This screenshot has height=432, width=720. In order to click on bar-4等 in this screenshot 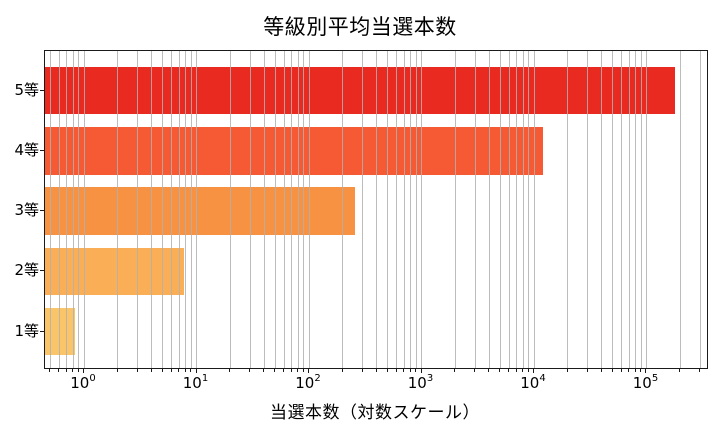, I will do `click(294, 151)`.